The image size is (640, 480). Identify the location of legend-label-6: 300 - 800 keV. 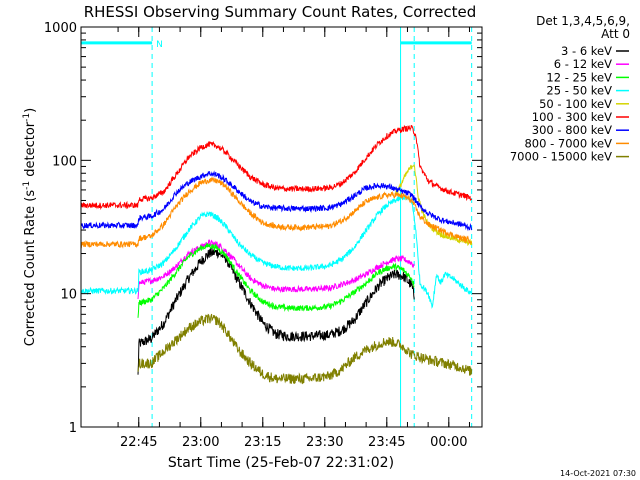
(572, 130).